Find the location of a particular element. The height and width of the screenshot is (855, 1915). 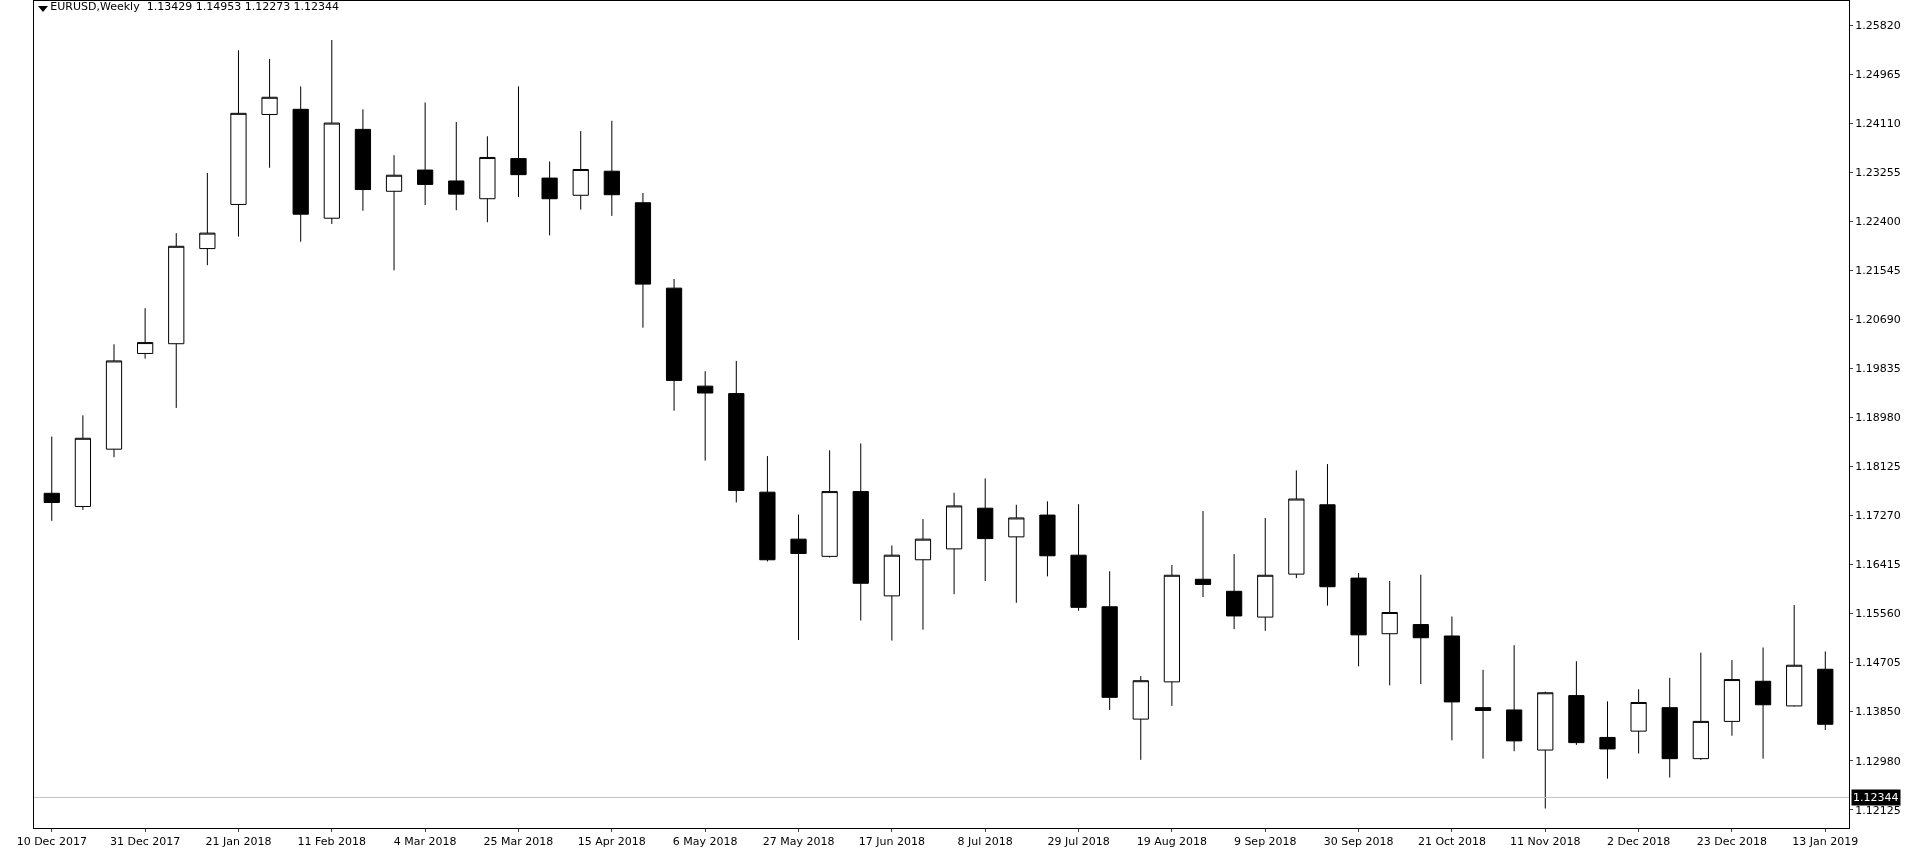

y-tick-label: 1.24110 is located at coordinates (1878, 123).